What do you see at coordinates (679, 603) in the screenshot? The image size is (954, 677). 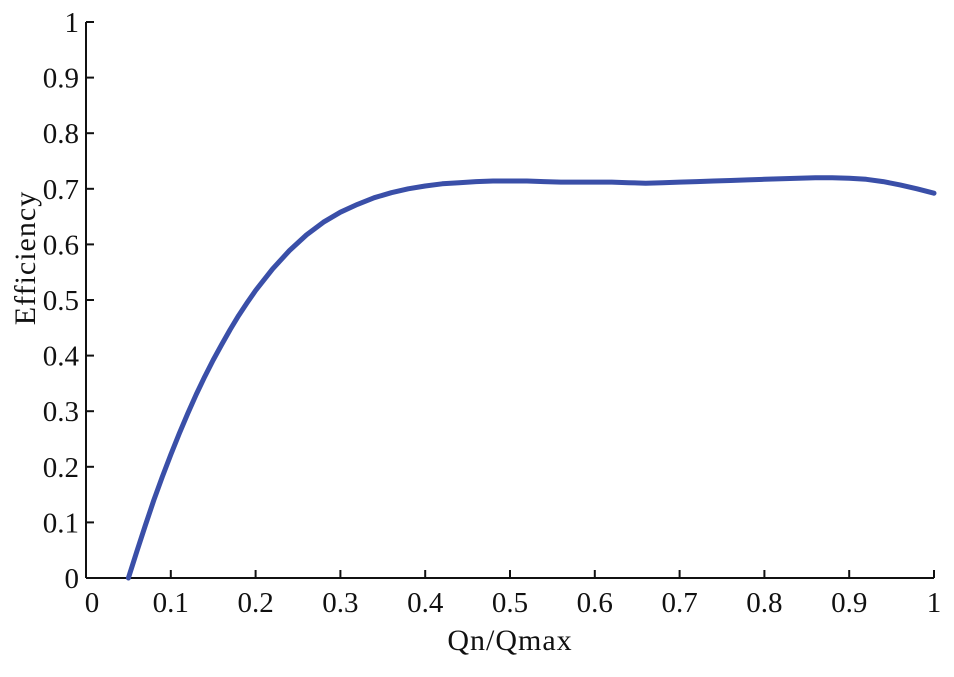 I see `x-tick-label: 0.7` at bounding box center [679, 603].